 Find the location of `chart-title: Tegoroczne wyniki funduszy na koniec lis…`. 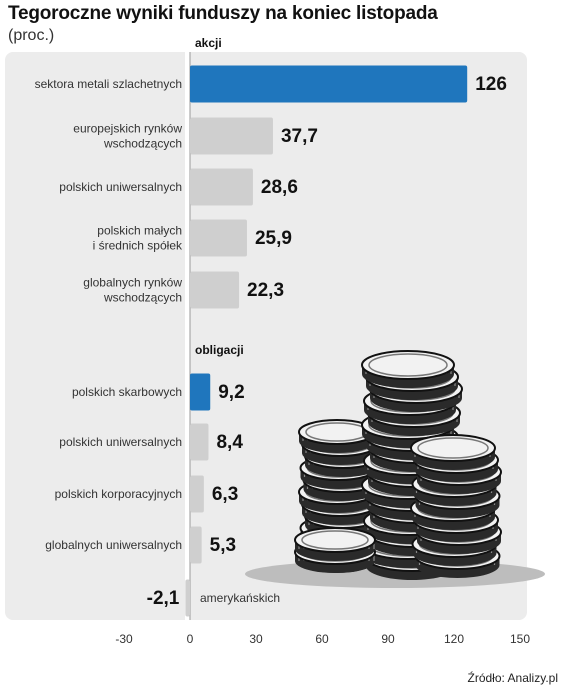

chart-title: Tegoroczne wyniki funduszy na koniec lis… is located at coordinates (223, 13).